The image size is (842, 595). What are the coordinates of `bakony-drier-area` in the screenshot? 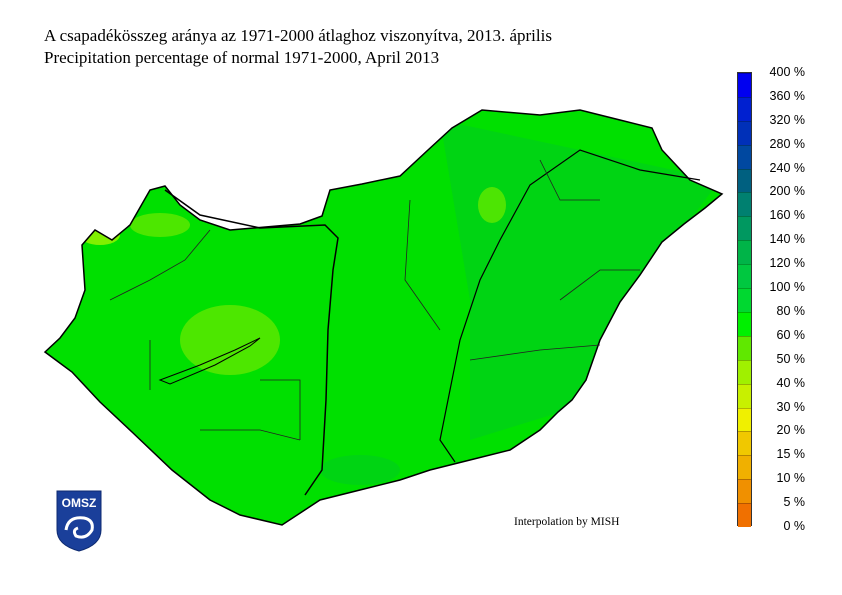 It's located at (230, 340).